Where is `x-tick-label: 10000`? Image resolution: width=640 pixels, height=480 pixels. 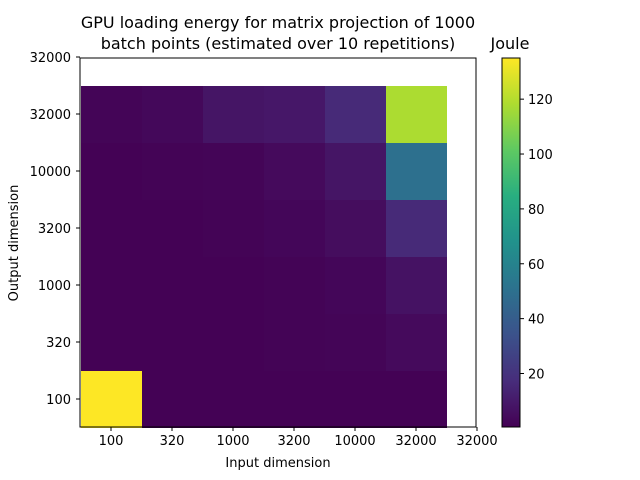 x-tick-label: 10000 is located at coordinates (354, 441).